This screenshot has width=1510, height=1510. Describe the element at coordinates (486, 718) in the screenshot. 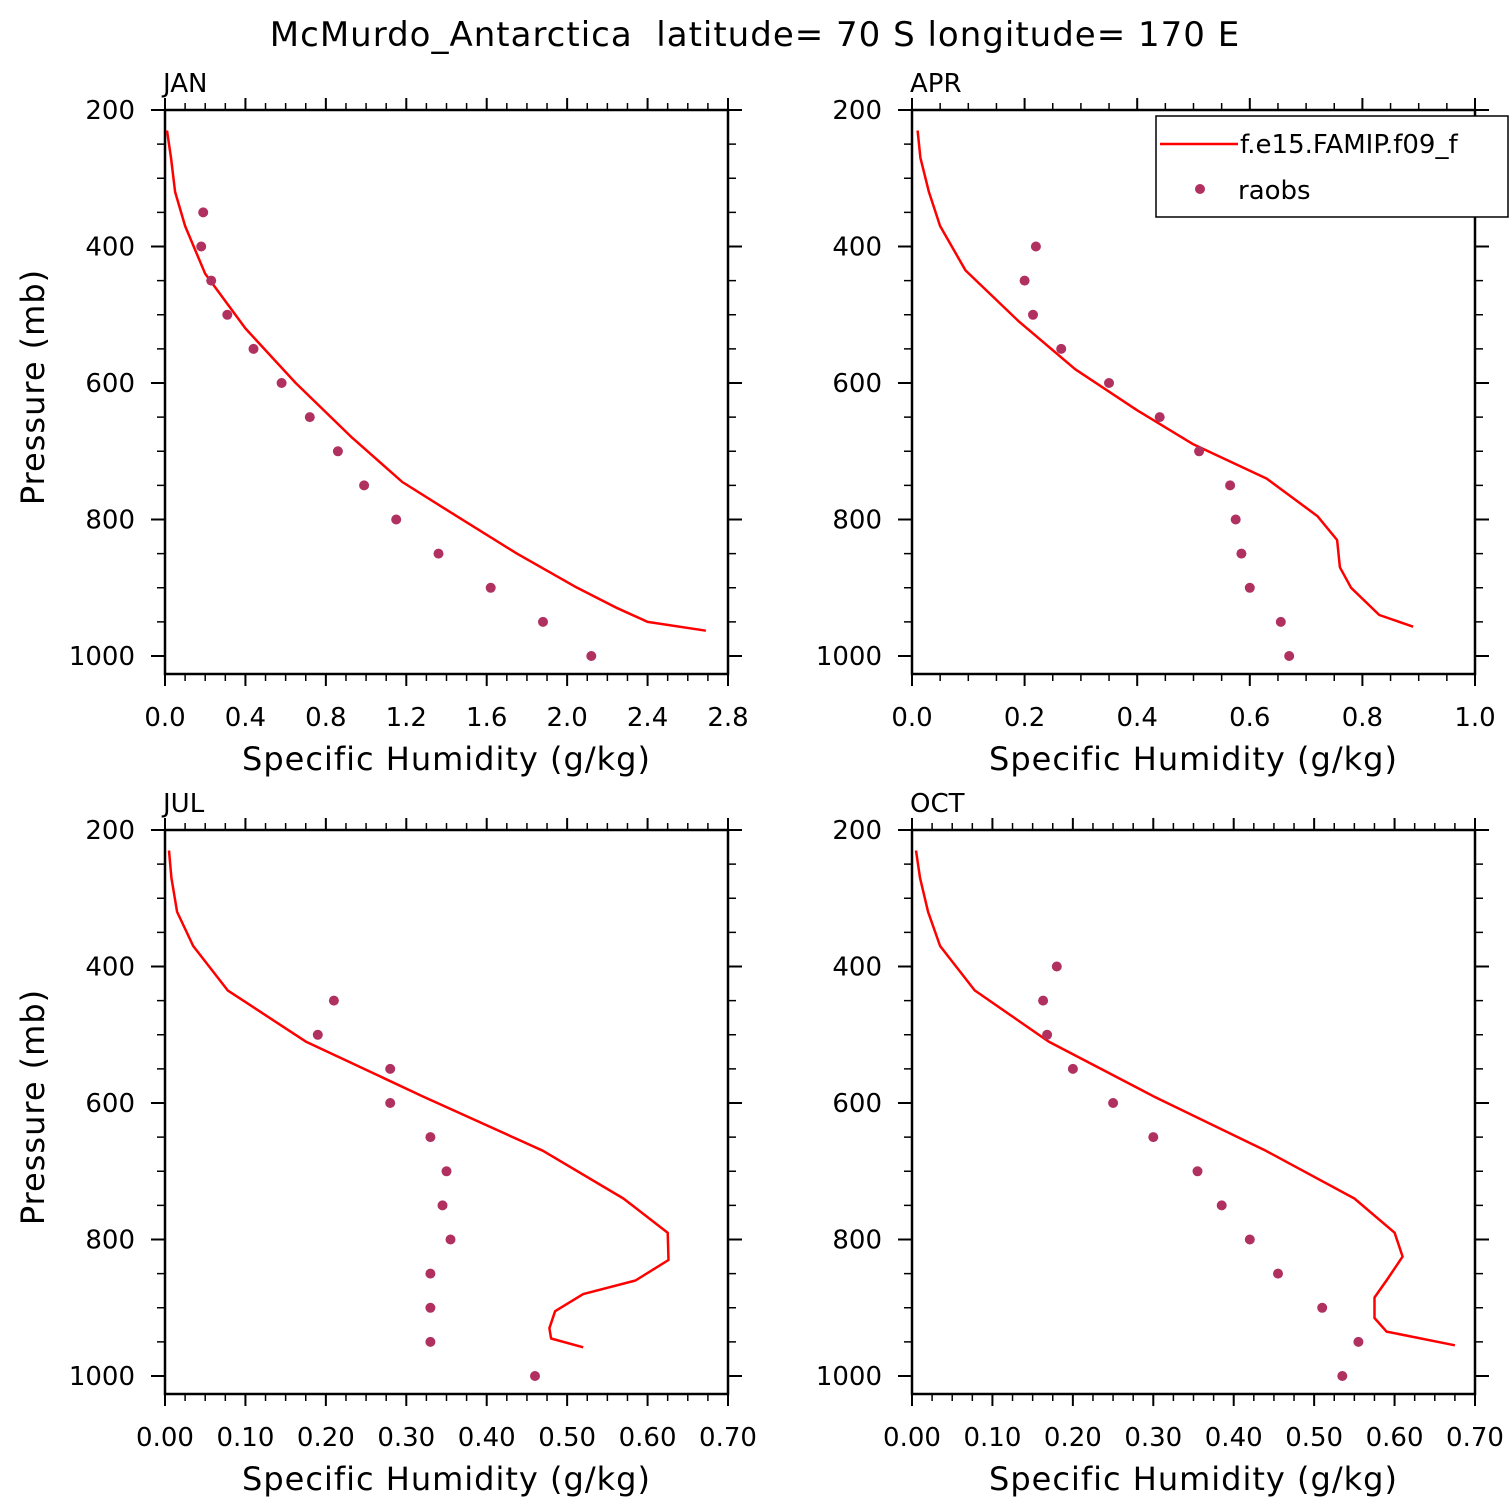

I see `jan-x-tick-label: 1.6` at that location.